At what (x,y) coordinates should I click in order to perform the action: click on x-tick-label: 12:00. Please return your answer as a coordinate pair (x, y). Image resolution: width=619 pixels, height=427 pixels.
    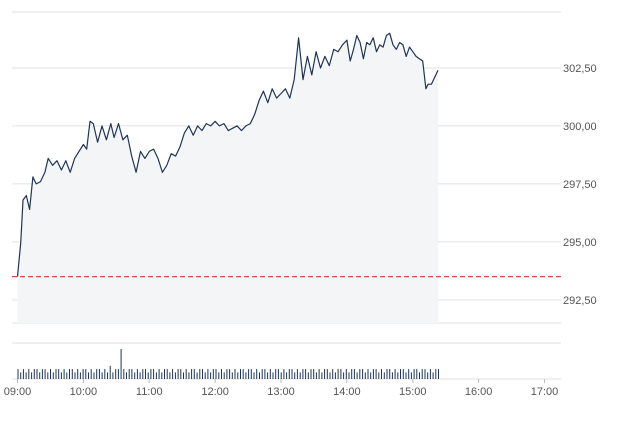
    Looking at the image, I should click on (215, 392).